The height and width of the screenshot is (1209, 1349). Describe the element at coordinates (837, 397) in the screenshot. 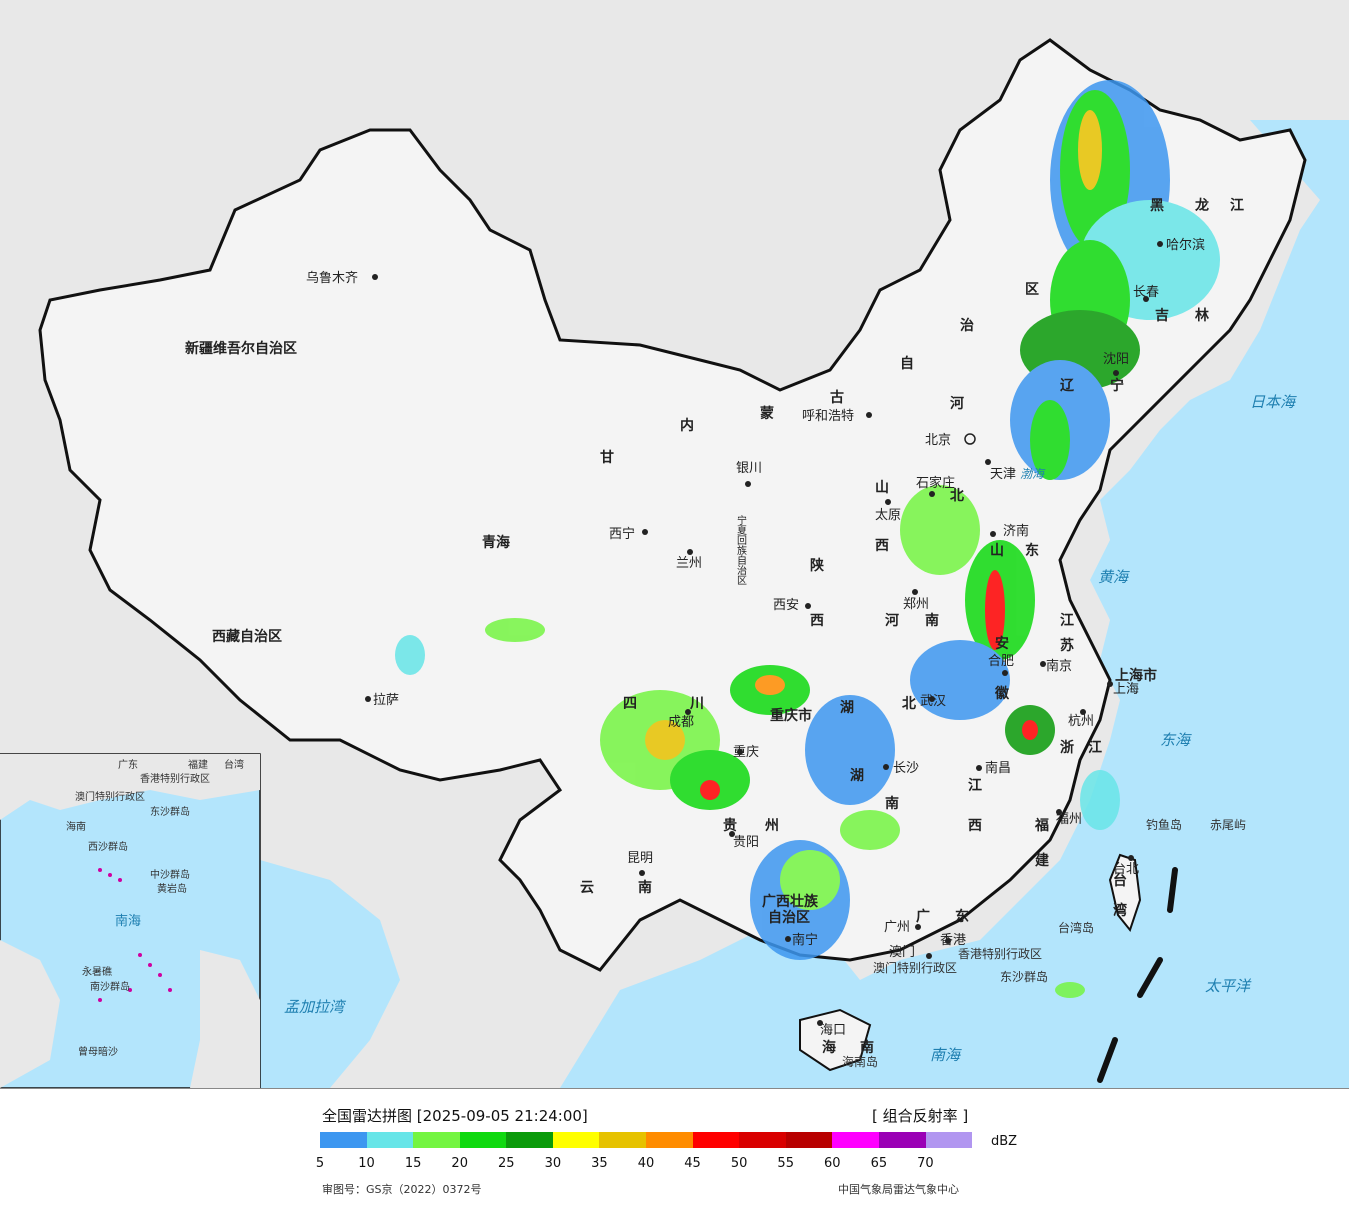

I see `region-label-gu: 古` at that location.